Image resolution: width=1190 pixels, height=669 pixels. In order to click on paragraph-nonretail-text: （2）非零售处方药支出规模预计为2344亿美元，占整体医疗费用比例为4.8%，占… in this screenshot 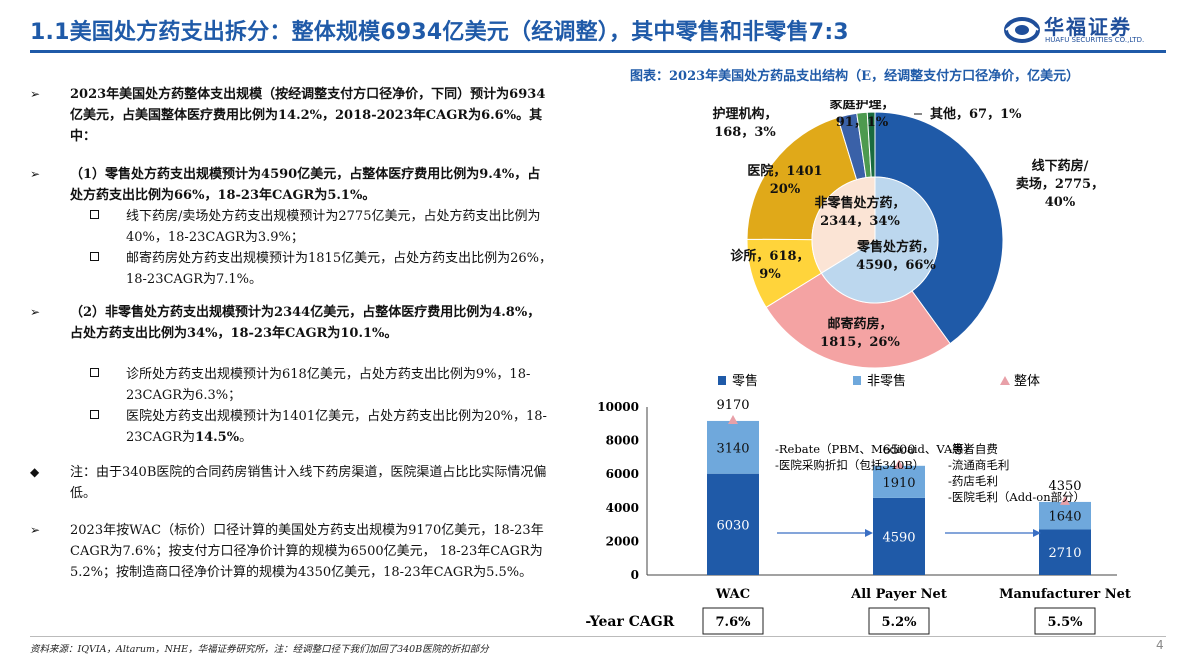, I will do `click(305, 323)`.